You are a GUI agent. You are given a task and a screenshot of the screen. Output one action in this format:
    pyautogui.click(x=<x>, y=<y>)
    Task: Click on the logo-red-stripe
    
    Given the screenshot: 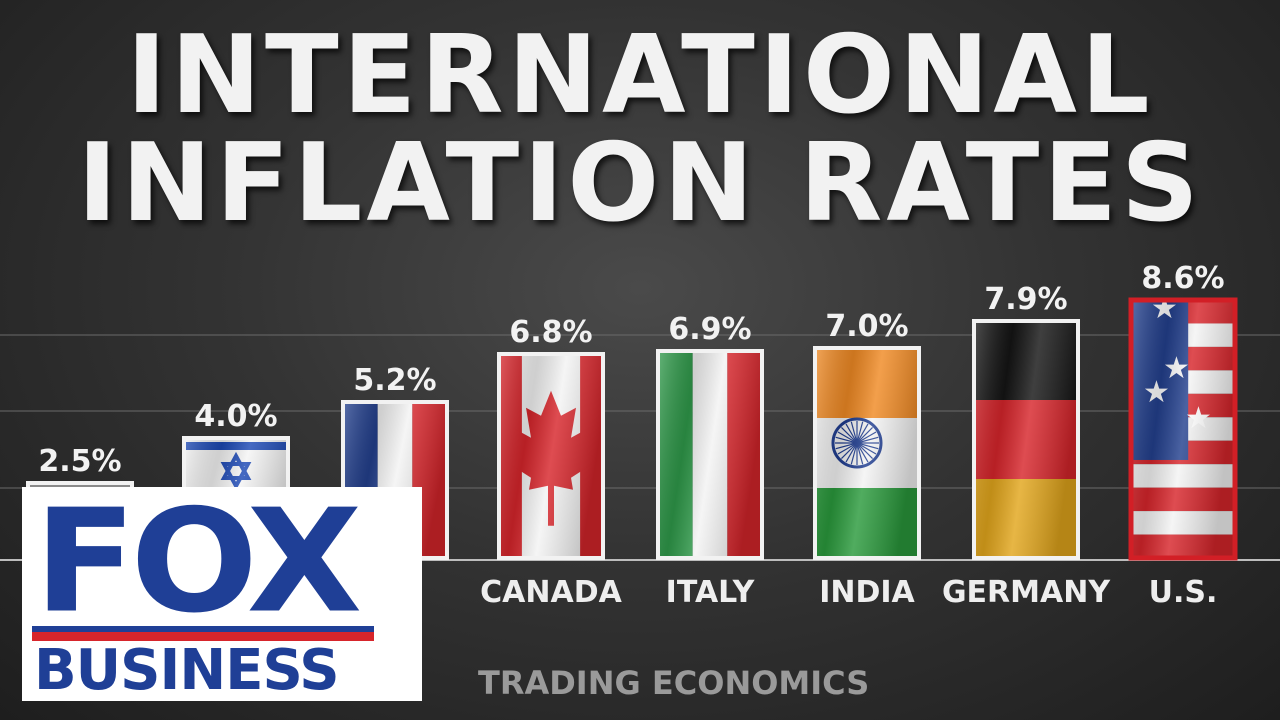 What is the action you would take?
    pyautogui.click(x=203, y=636)
    